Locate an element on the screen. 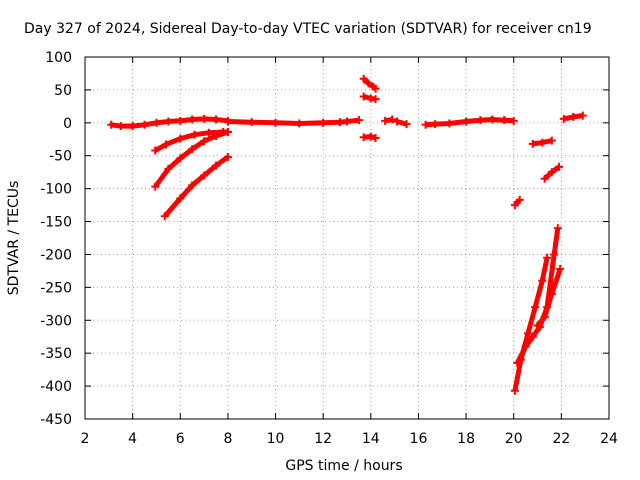 Image resolution: width=640 pixels, height=480 pixels. y-tick-label: -100 is located at coordinates (56, 190).